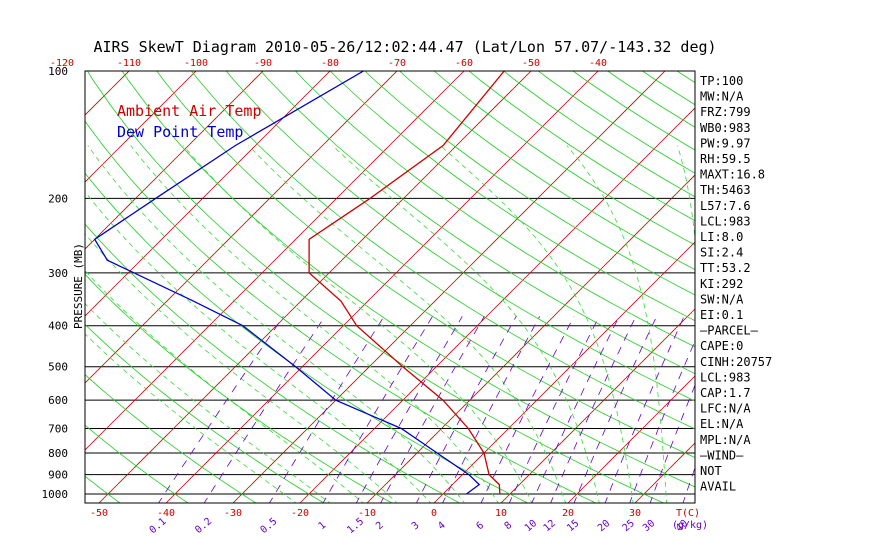 The height and width of the screenshot is (560, 870). I want to click on index-item: PW:9.97, so click(725, 143).